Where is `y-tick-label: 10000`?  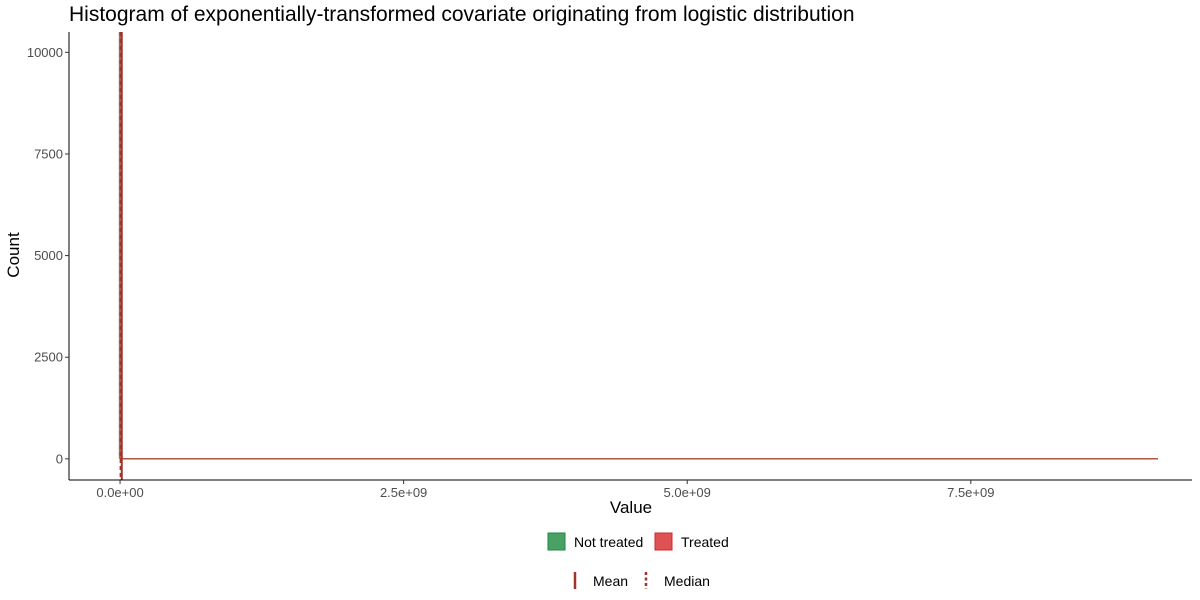 y-tick-label: 10000 is located at coordinates (45, 52).